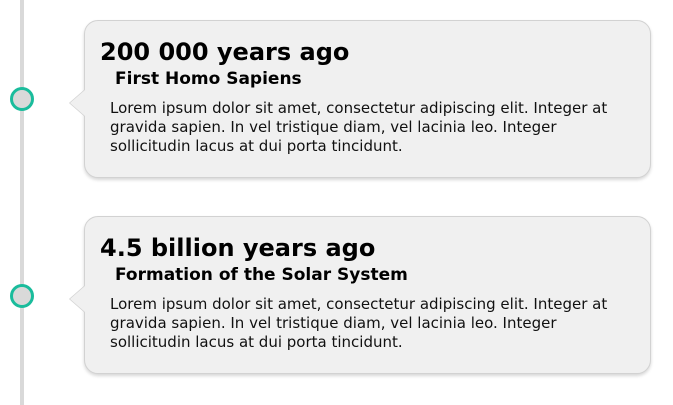 This screenshot has width=673, height=405. I want to click on event-title: First Homo Sapiens, so click(208, 79).